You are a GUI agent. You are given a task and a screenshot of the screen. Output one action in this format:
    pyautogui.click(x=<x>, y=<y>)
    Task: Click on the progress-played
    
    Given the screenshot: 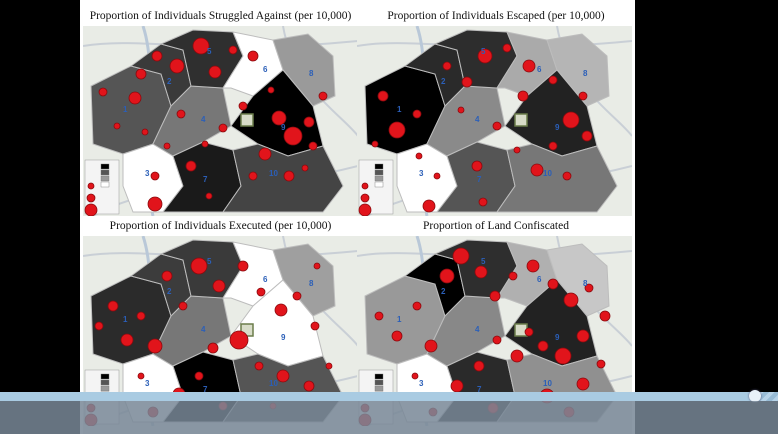 What is the action you would take?
    pyautogui.click(x=377, y=396)
    